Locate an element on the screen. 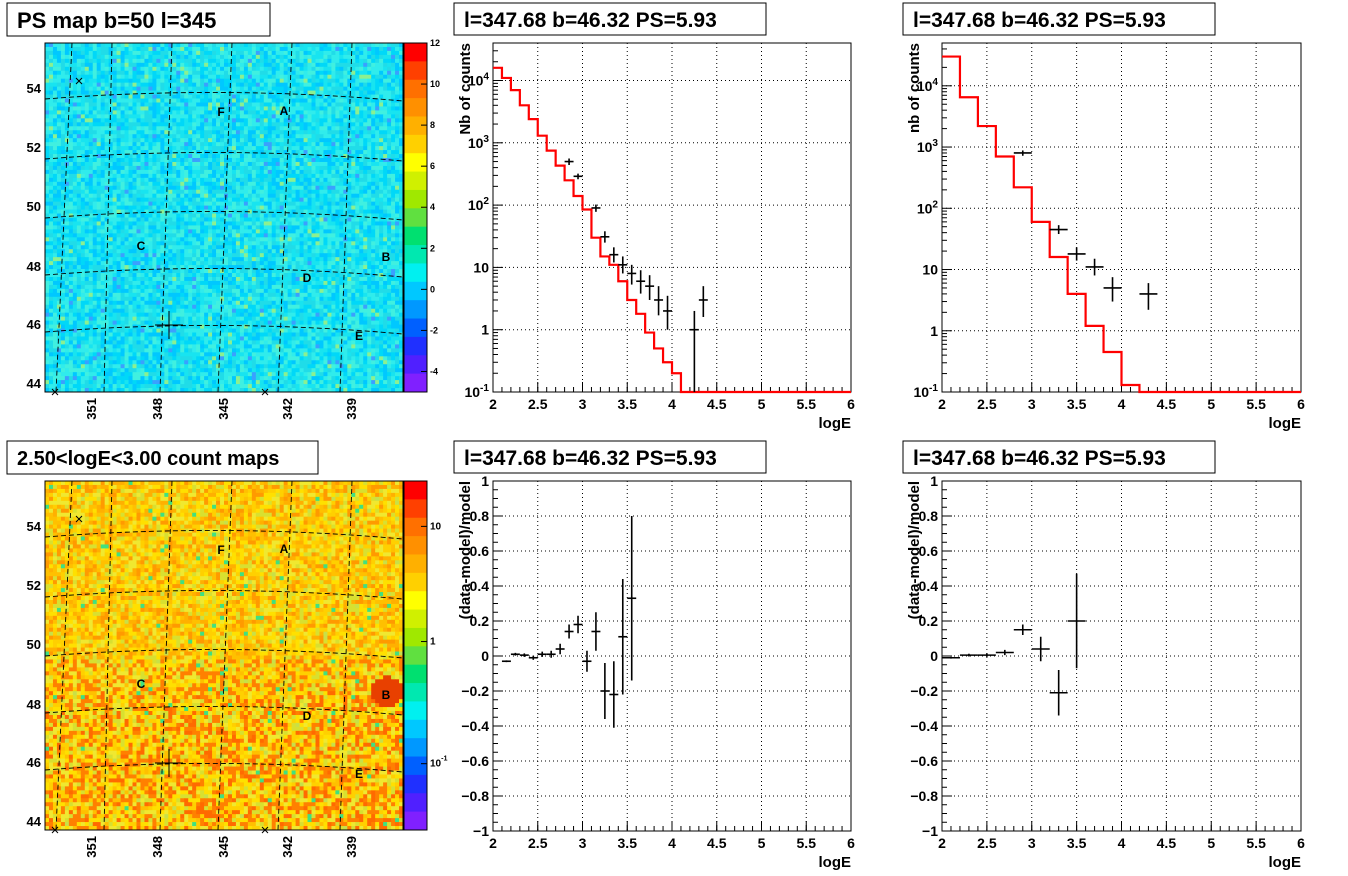 The height and width of the screenshot is (876, 1348). heatmap-pixels is located at coordinates (224, 218).